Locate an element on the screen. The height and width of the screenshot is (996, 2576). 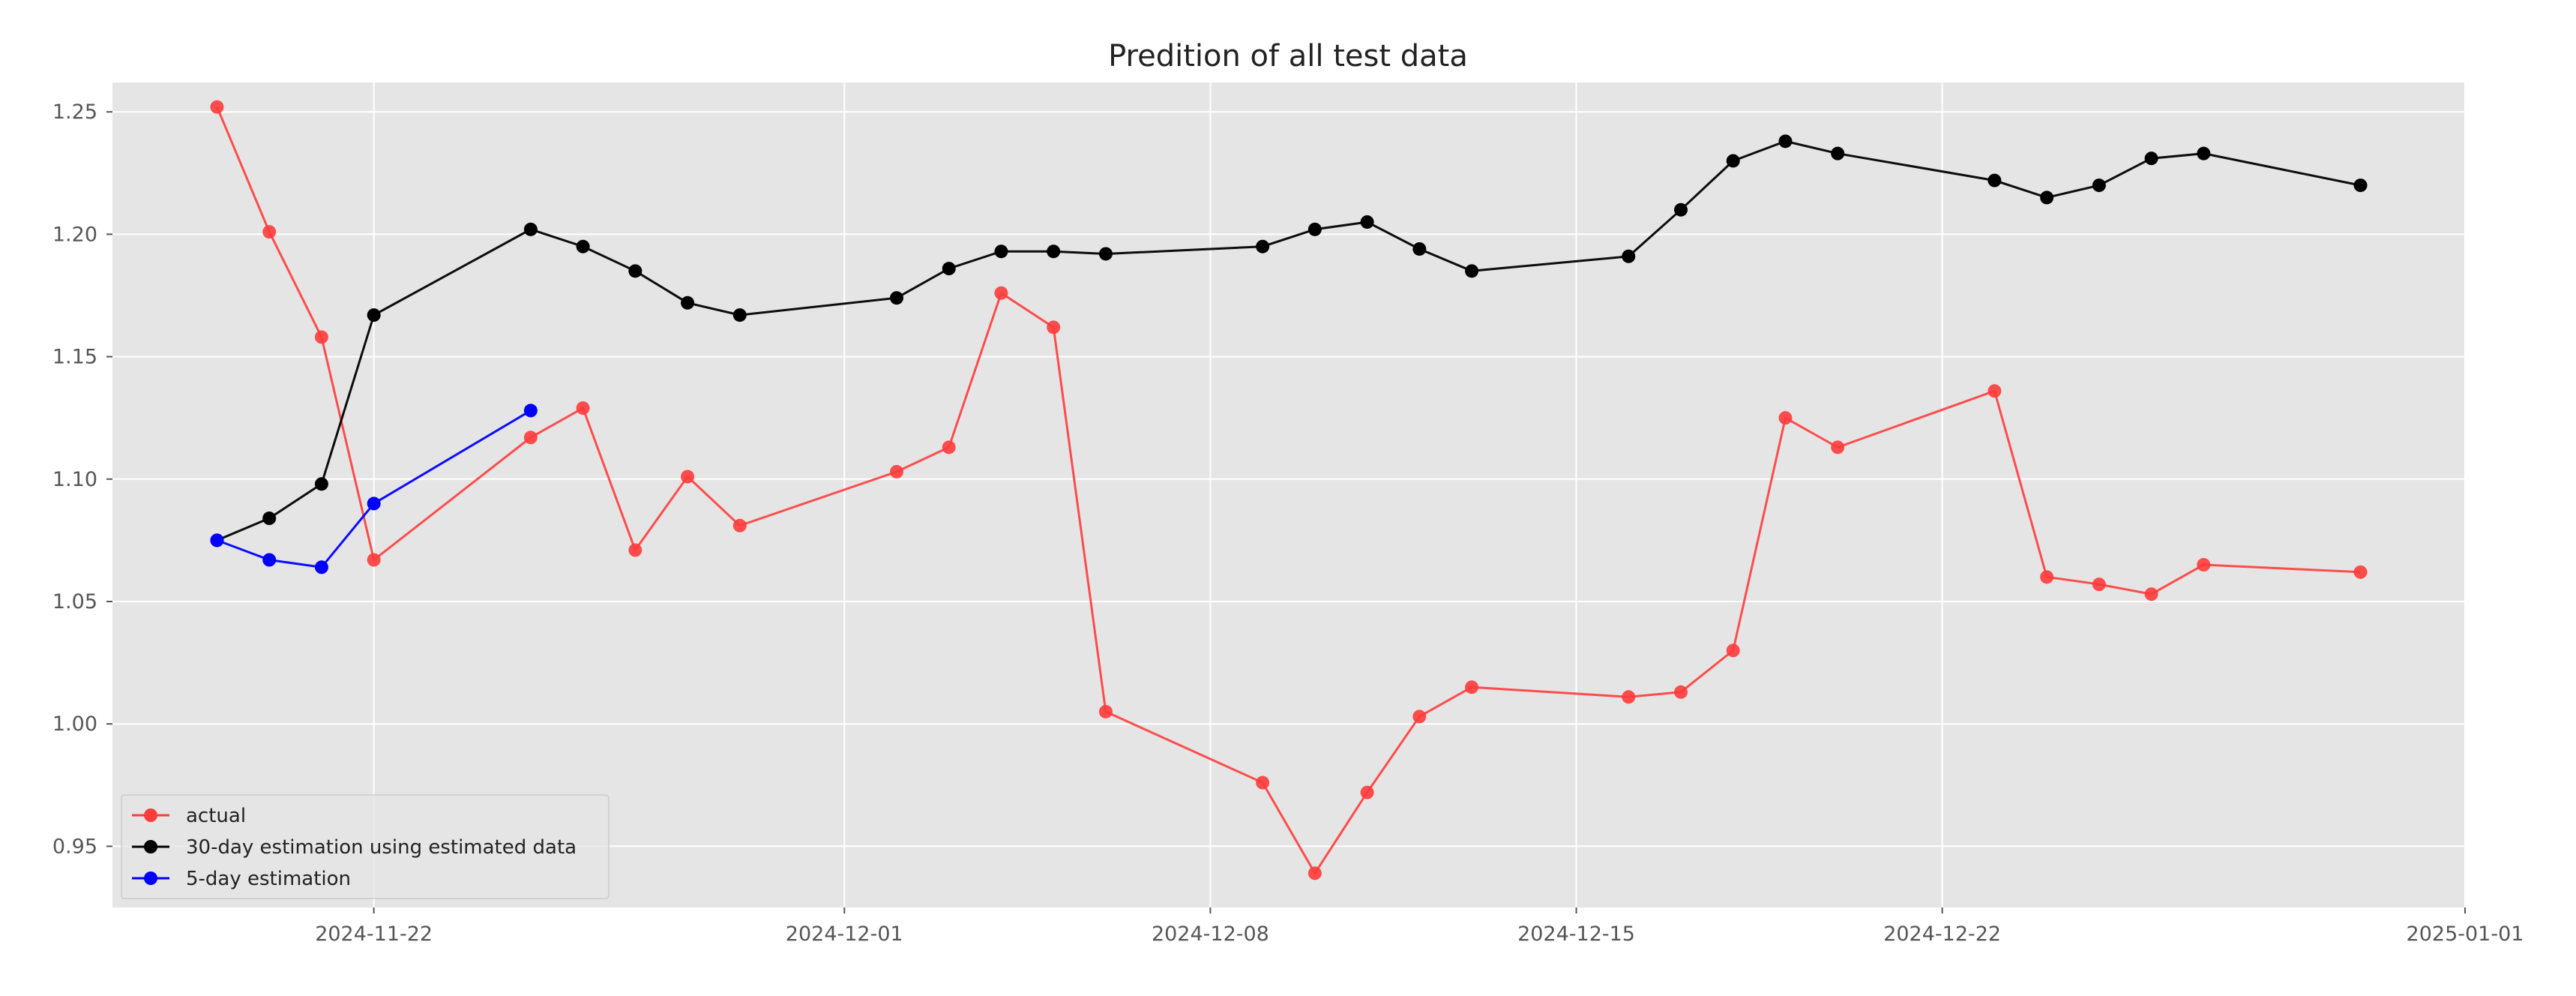
legend-label: 5-day estimation is located at coordinates (269, 879).